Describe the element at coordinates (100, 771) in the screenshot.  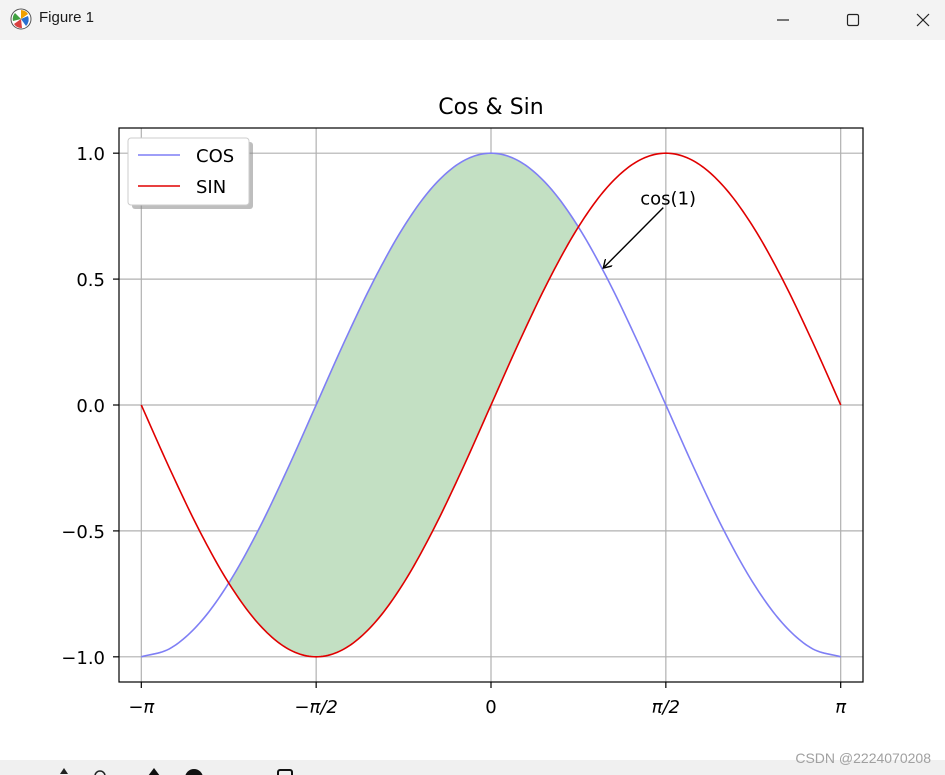
I see `zoom-icon` at that location.